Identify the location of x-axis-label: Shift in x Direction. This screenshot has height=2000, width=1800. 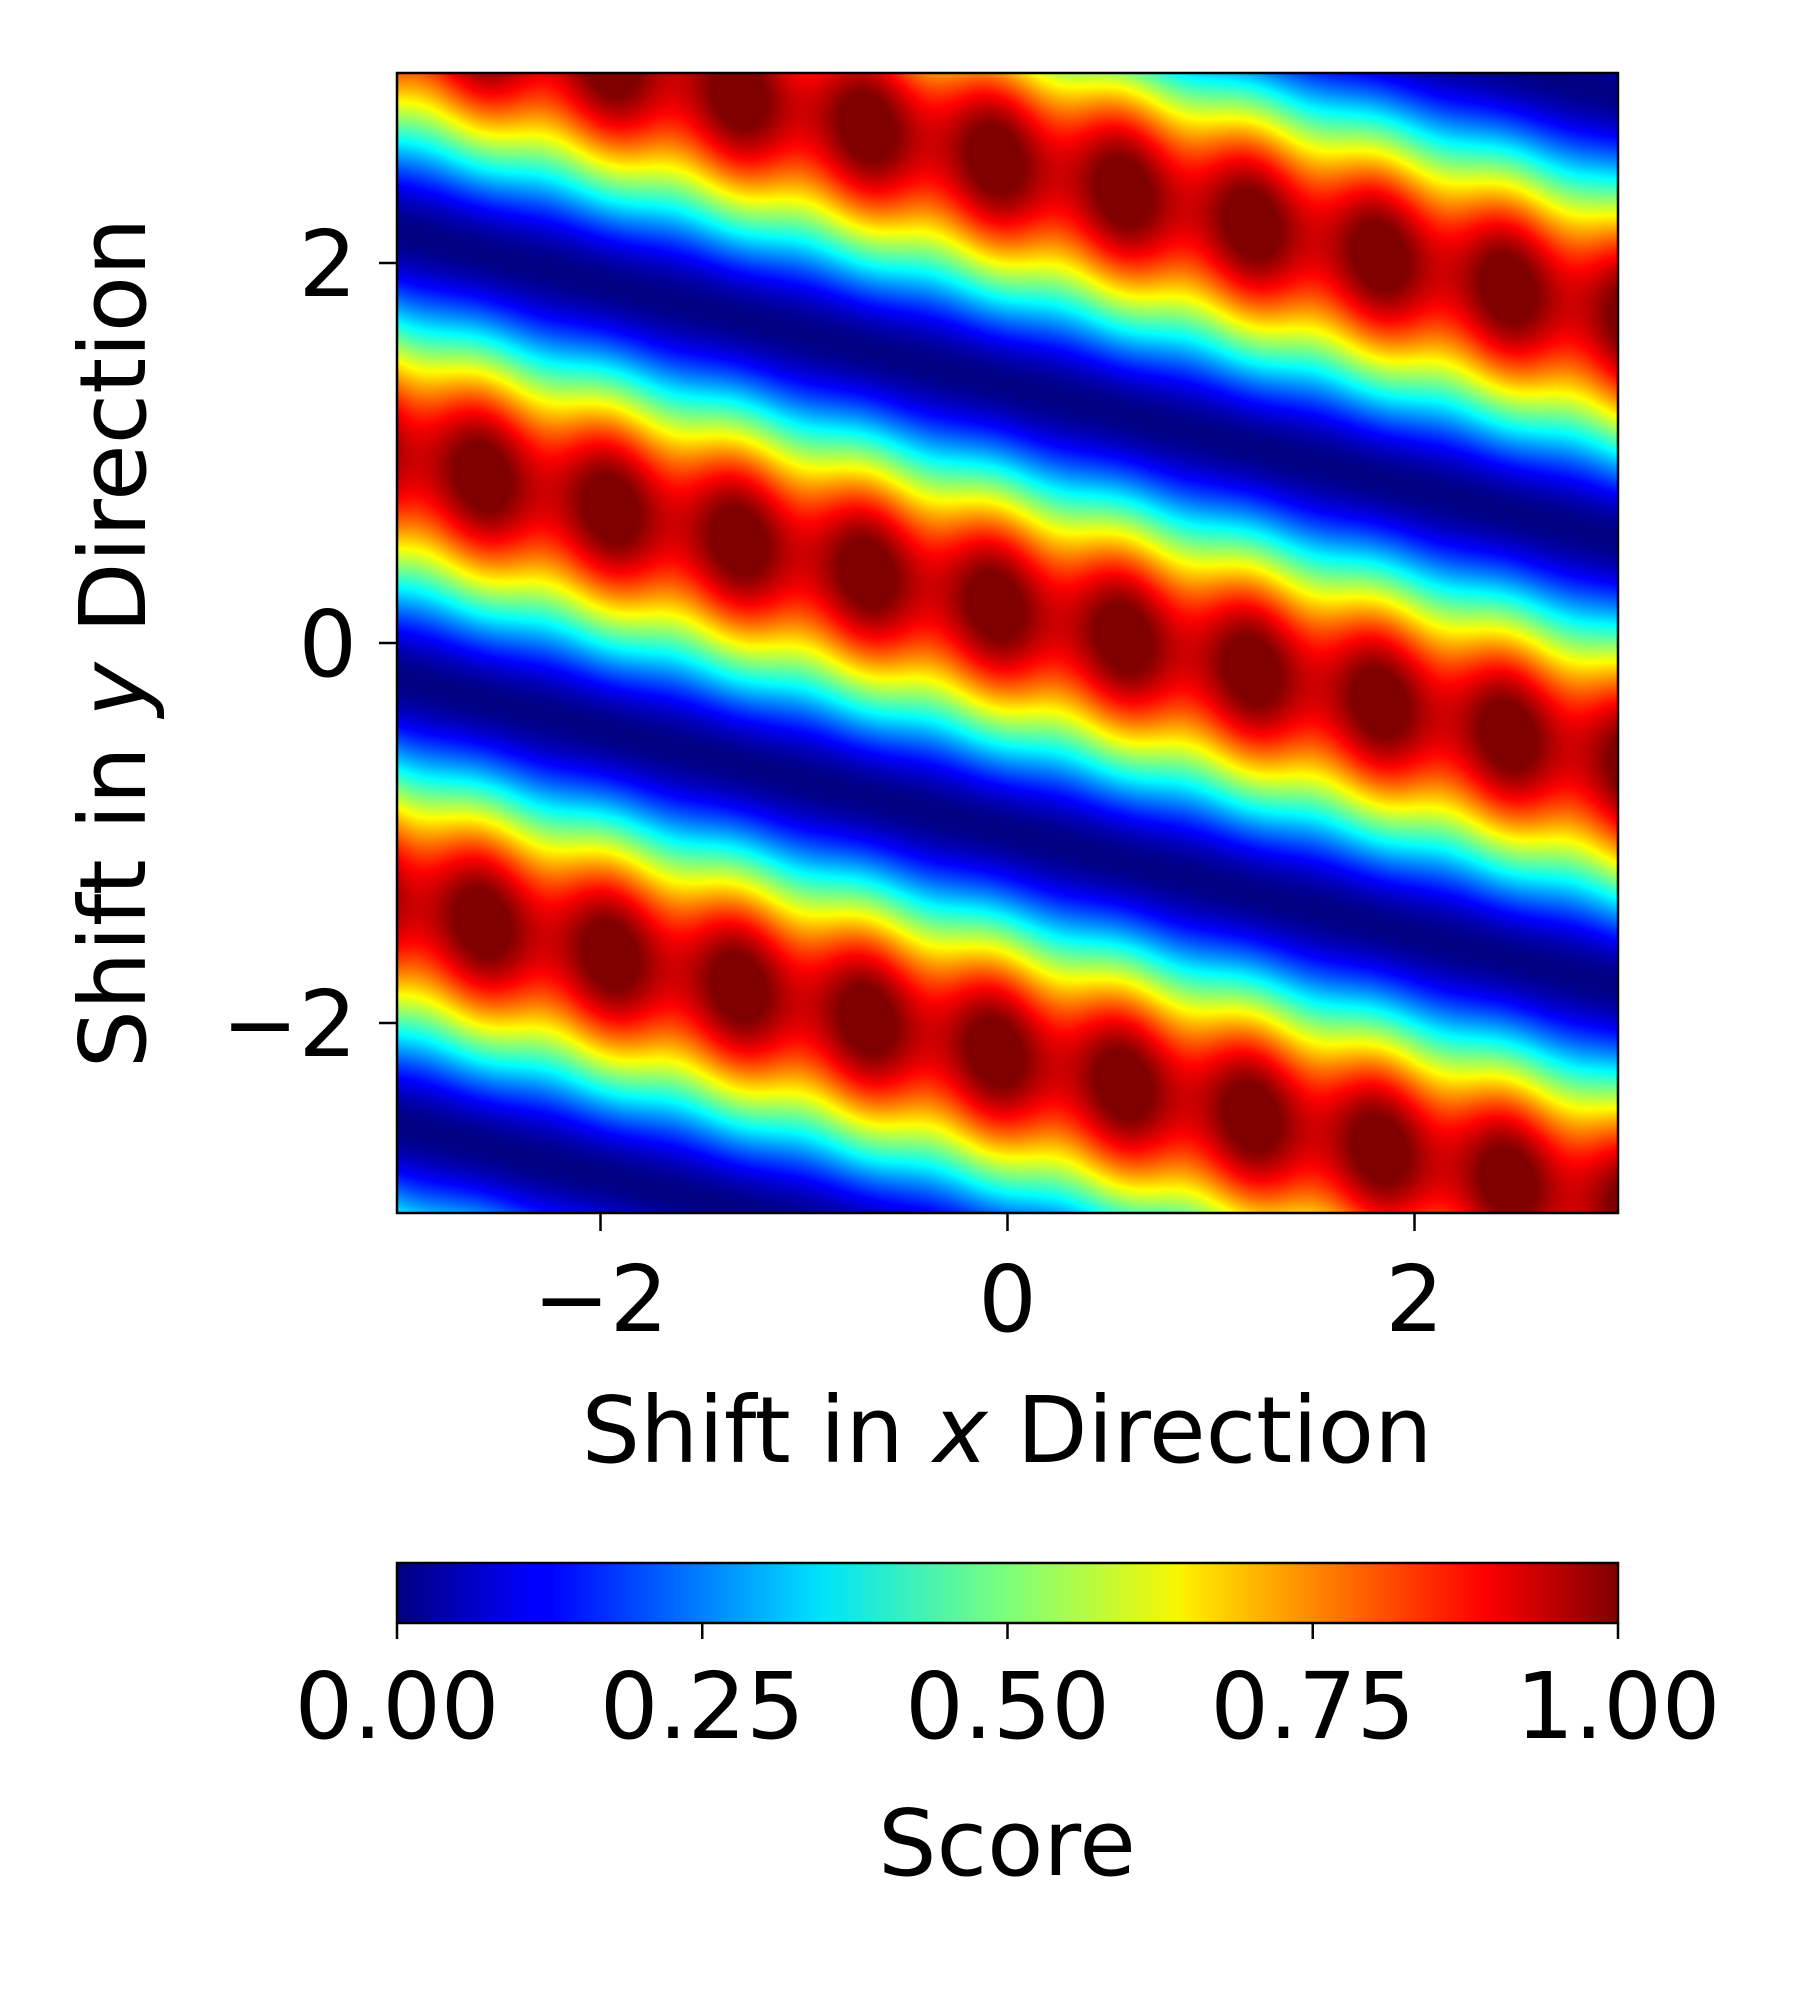
(1007, 1430).